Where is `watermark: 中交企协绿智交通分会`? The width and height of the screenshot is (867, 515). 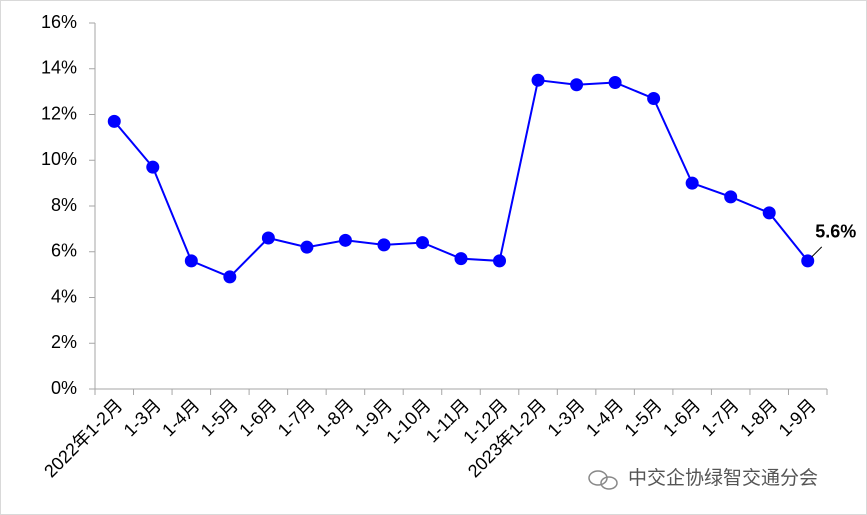 watermark: 中交企协绿智交通分会 is located at coordinates (723, 478).